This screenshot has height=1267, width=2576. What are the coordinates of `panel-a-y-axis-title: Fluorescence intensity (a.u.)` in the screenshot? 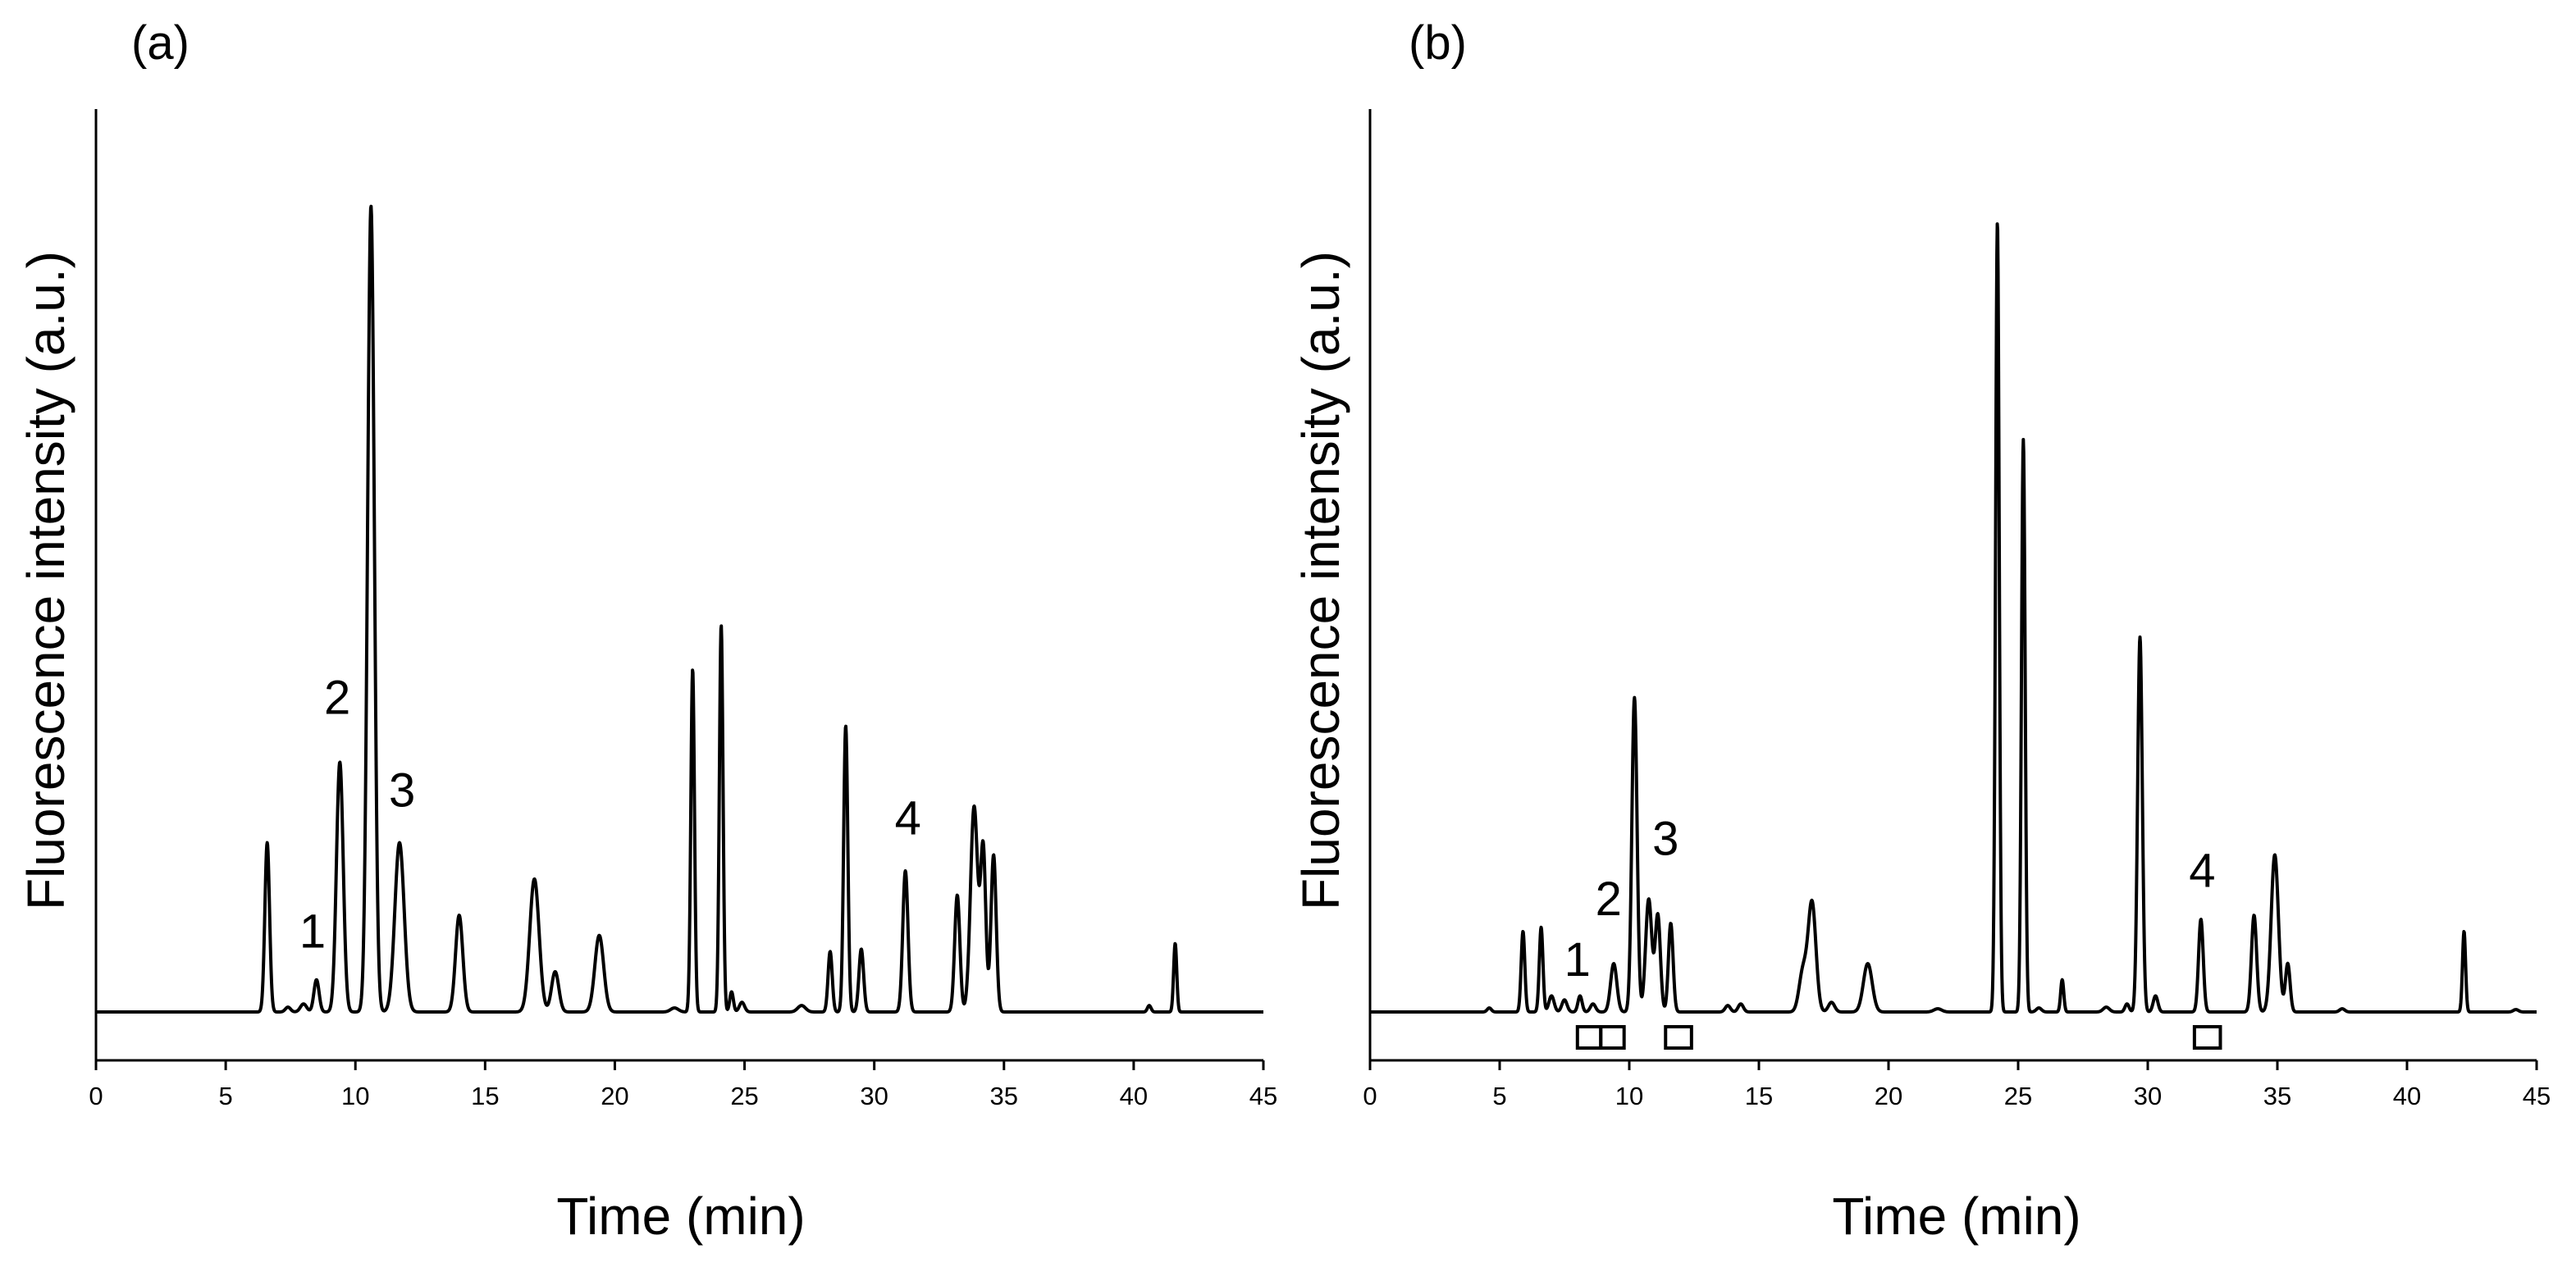 It's located at (46, 580).